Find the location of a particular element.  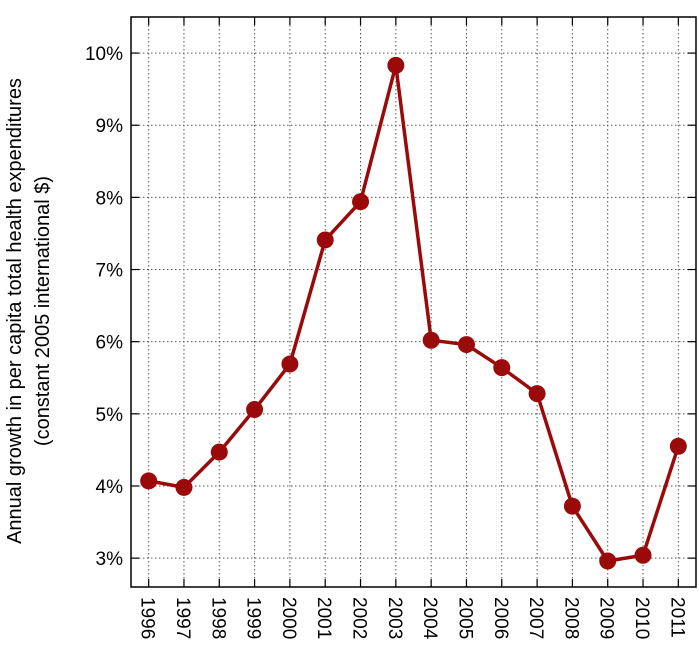

x-tick-label: 1998 is located at coordinates (217, 618).